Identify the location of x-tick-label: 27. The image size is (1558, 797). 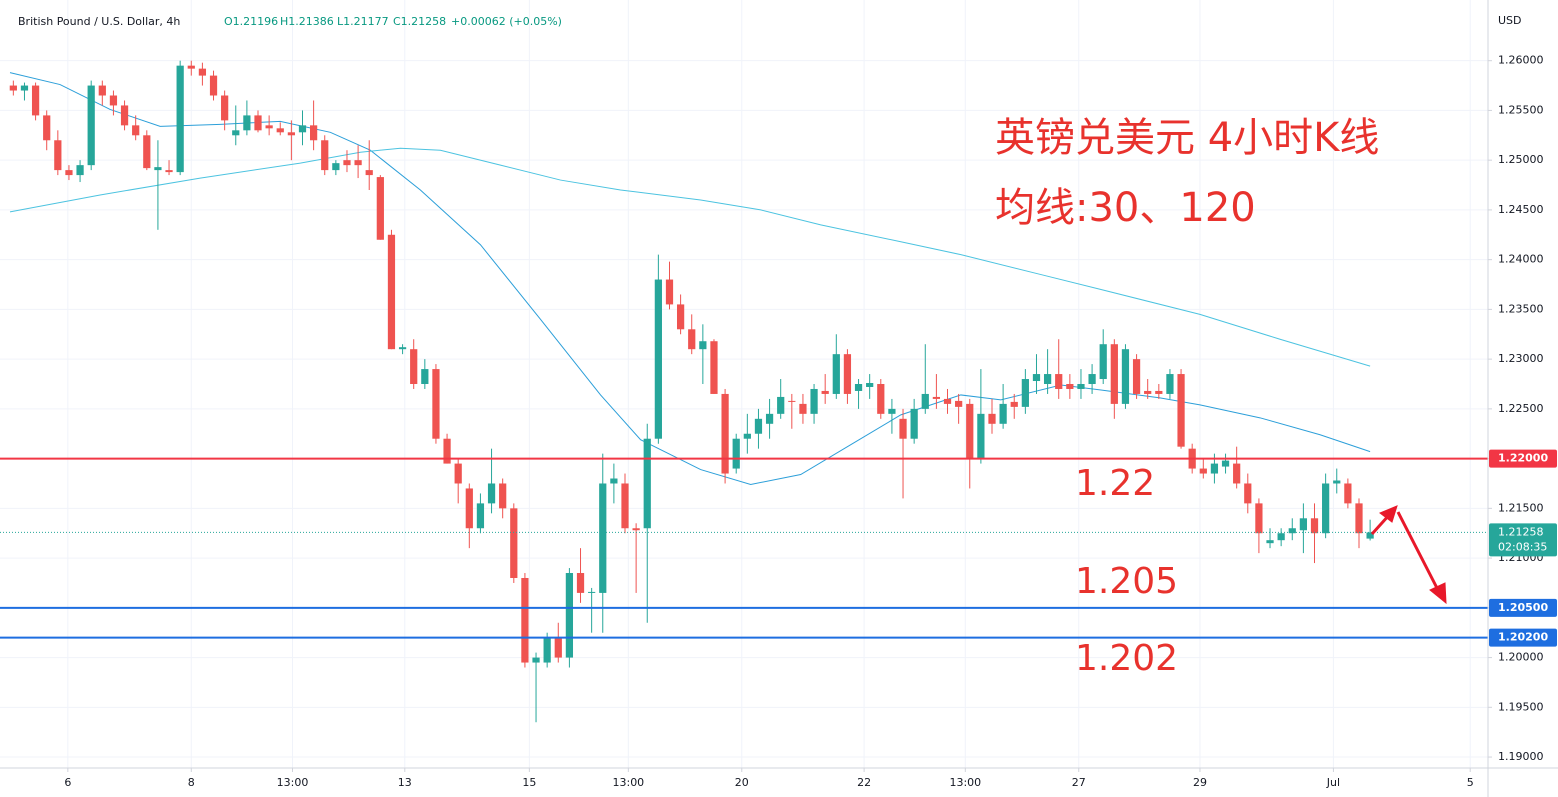
(1079, 782).